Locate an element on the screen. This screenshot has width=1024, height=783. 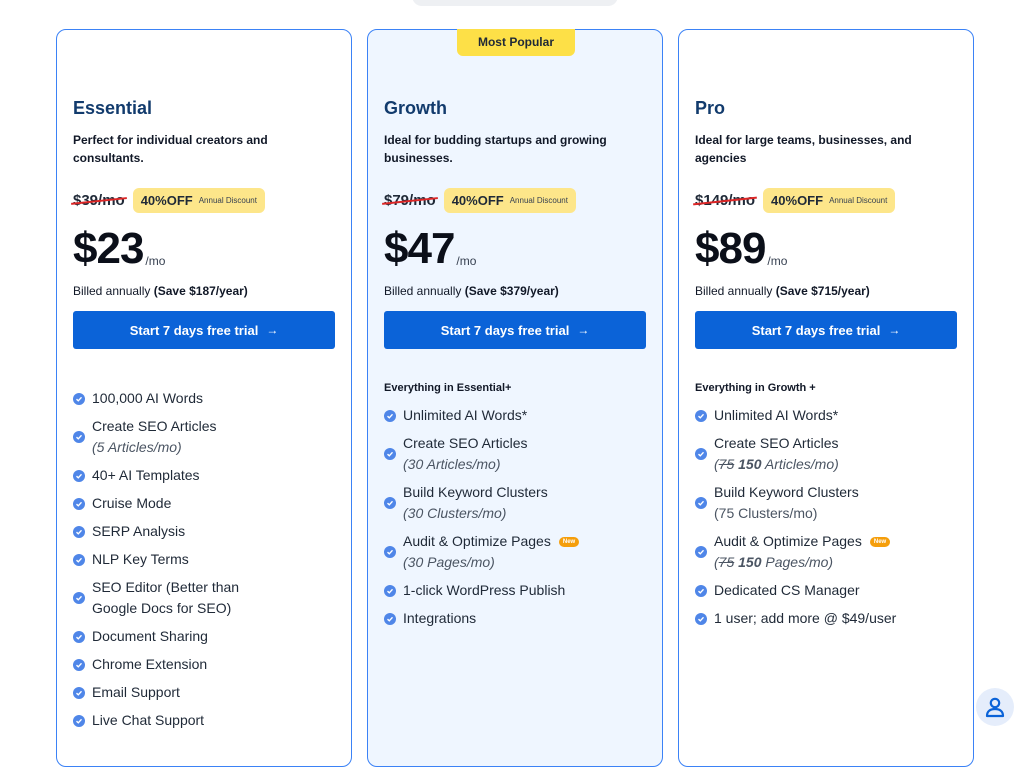
old-price: $39/mo is located at coordinates (99, 200).